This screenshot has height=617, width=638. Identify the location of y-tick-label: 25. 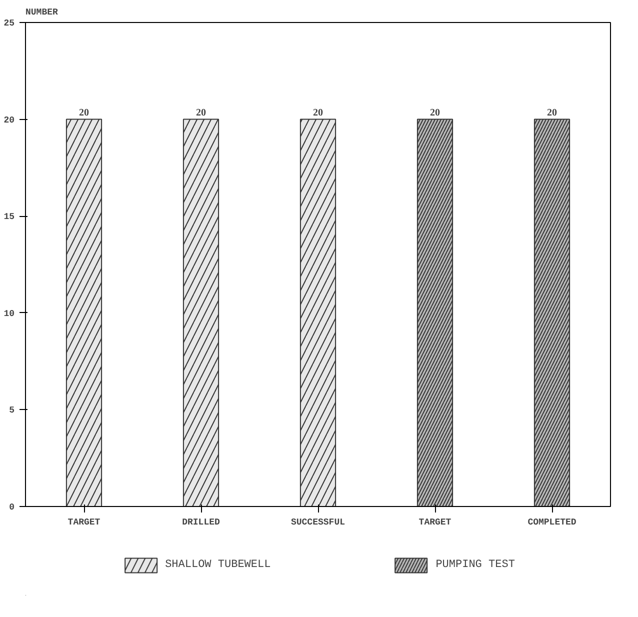
(9, 23).